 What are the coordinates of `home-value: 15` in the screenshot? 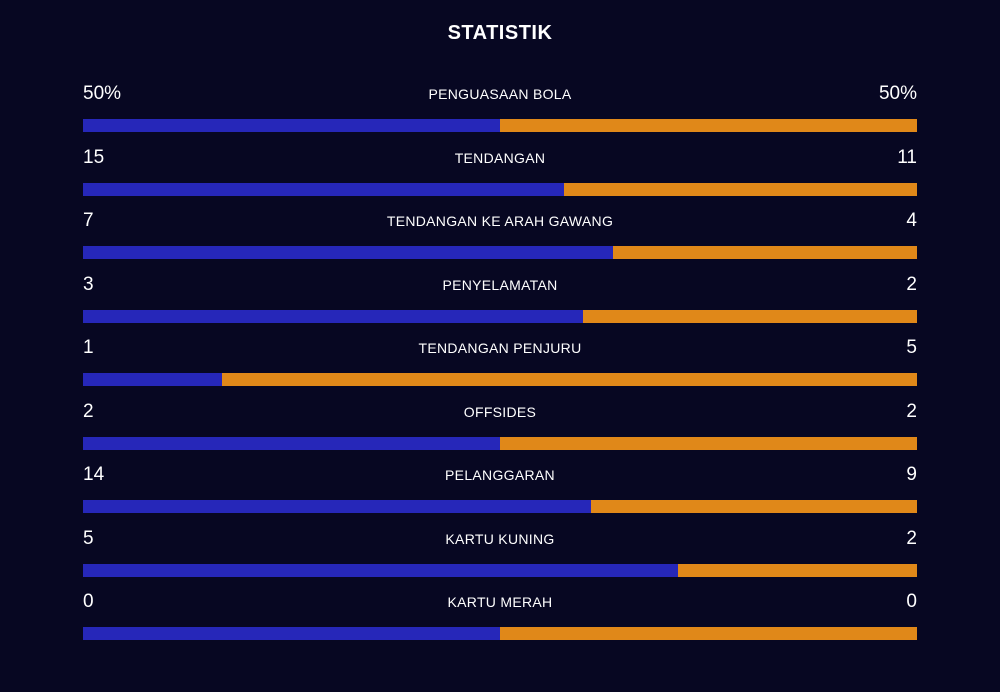 It's located at (94, 157).